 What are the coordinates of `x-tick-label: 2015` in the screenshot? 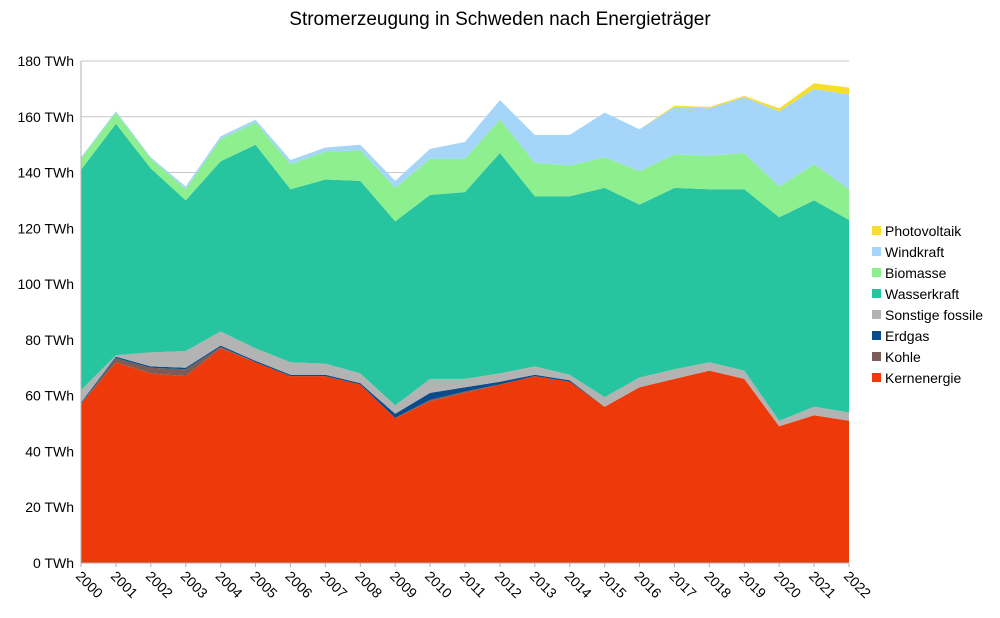 It's located at (613, 584).